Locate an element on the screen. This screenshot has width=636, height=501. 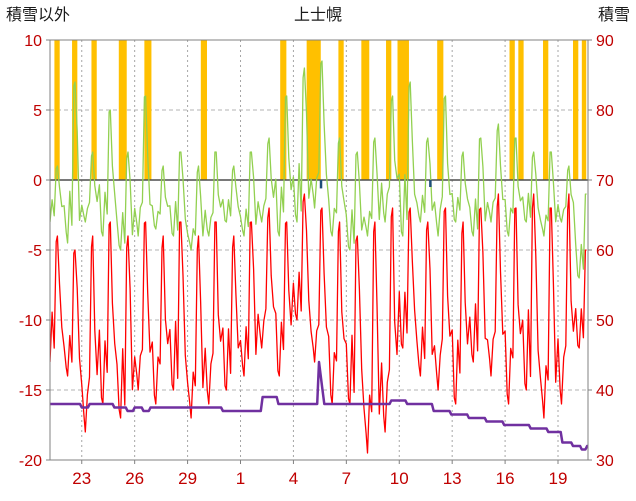
left-tick-label: -10 is located at coordinates (30, 321).